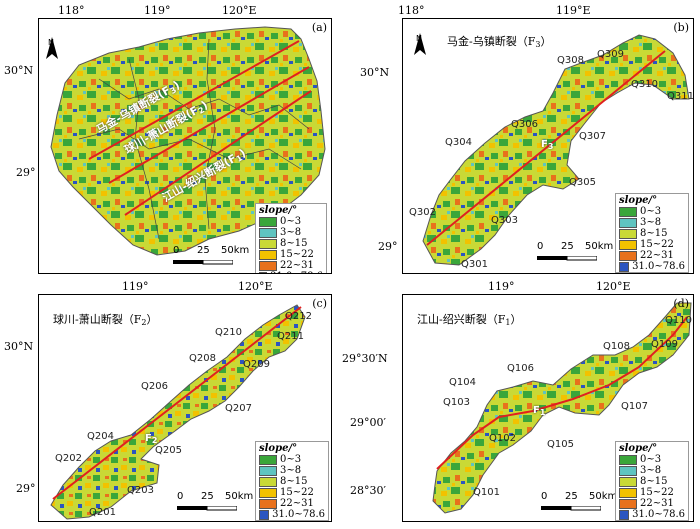 Image resolution: width=700 pixels, height=529 pixels. I want to click on x-tick-a-0: 118°, so click(71, 10).